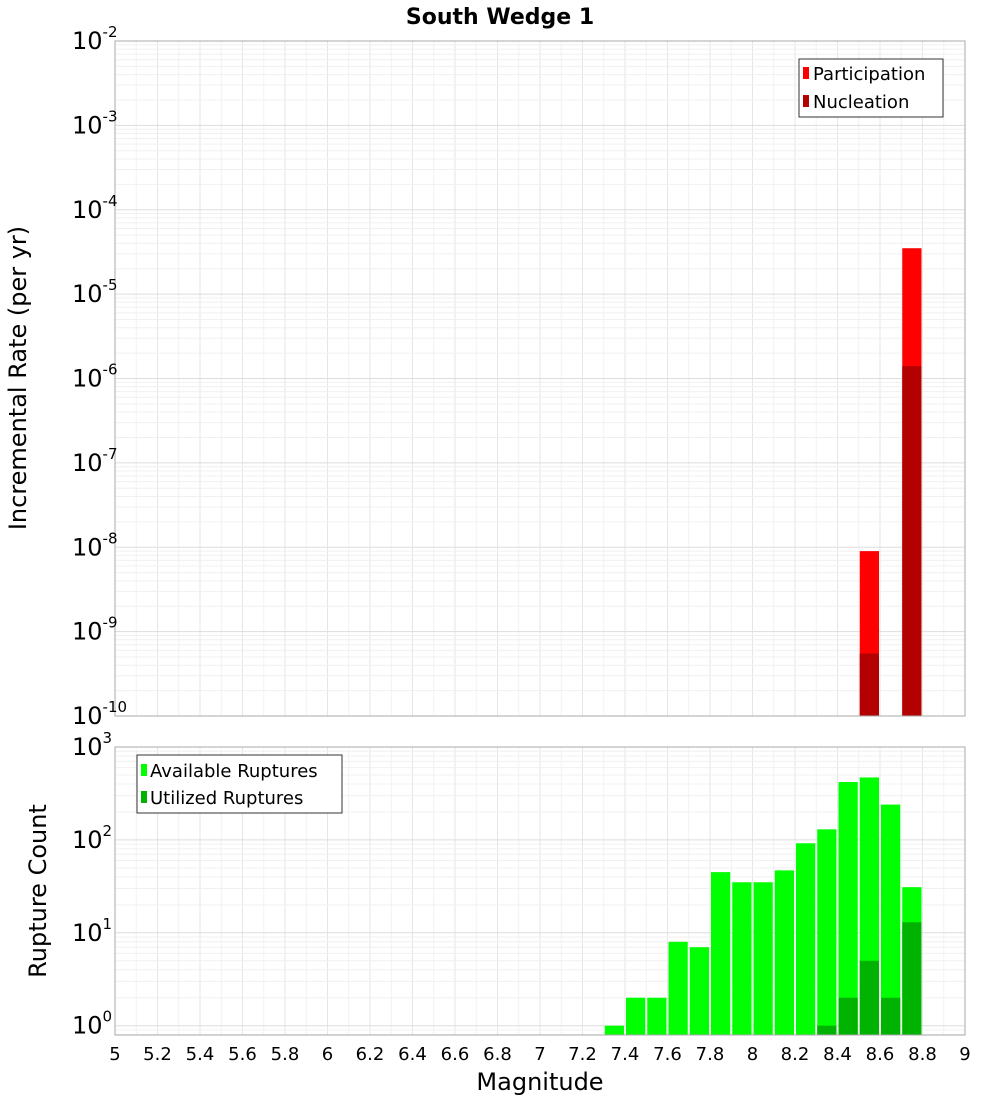 This screenshot has width=1000, height=1100. What do you see at coordinates (861, 102) in the screenshot?
I see `legend-label-nucleation: Nucleation` at bounding box center [861, 102].